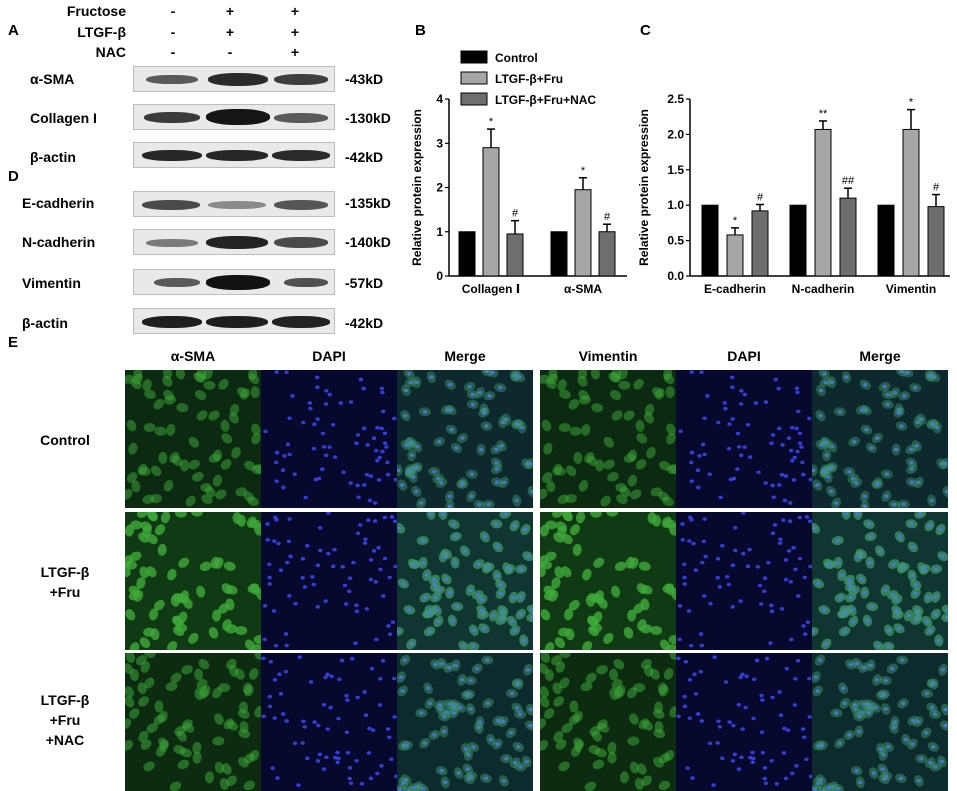 The image size is (957, 791). What do you see at coordinates (172, 117) in the screenshot?
I see `blot-band` at bounding box center [172, 117].